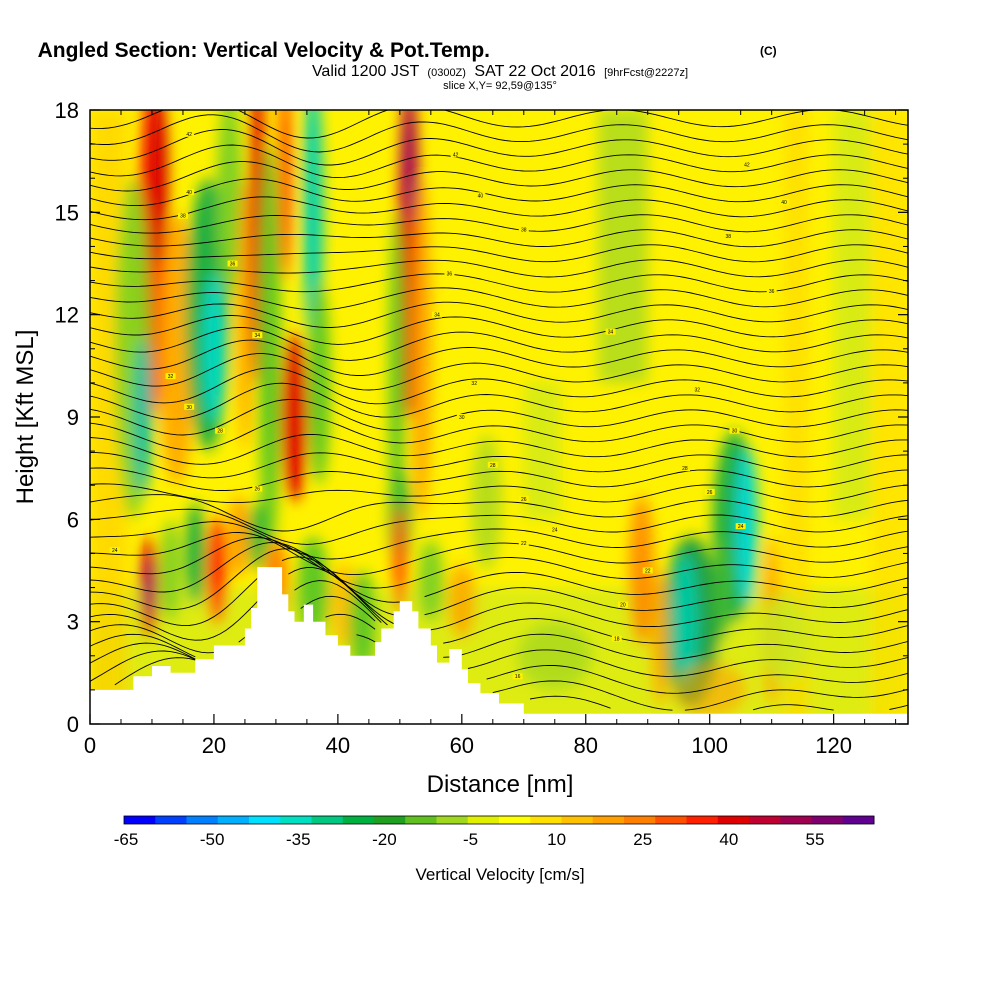 The height and width of the screenshot is (1000, 1000). Describe the element at coordinates (728, 839) in the screenshot. I see `colorbar-tick-label: 40` at that location.